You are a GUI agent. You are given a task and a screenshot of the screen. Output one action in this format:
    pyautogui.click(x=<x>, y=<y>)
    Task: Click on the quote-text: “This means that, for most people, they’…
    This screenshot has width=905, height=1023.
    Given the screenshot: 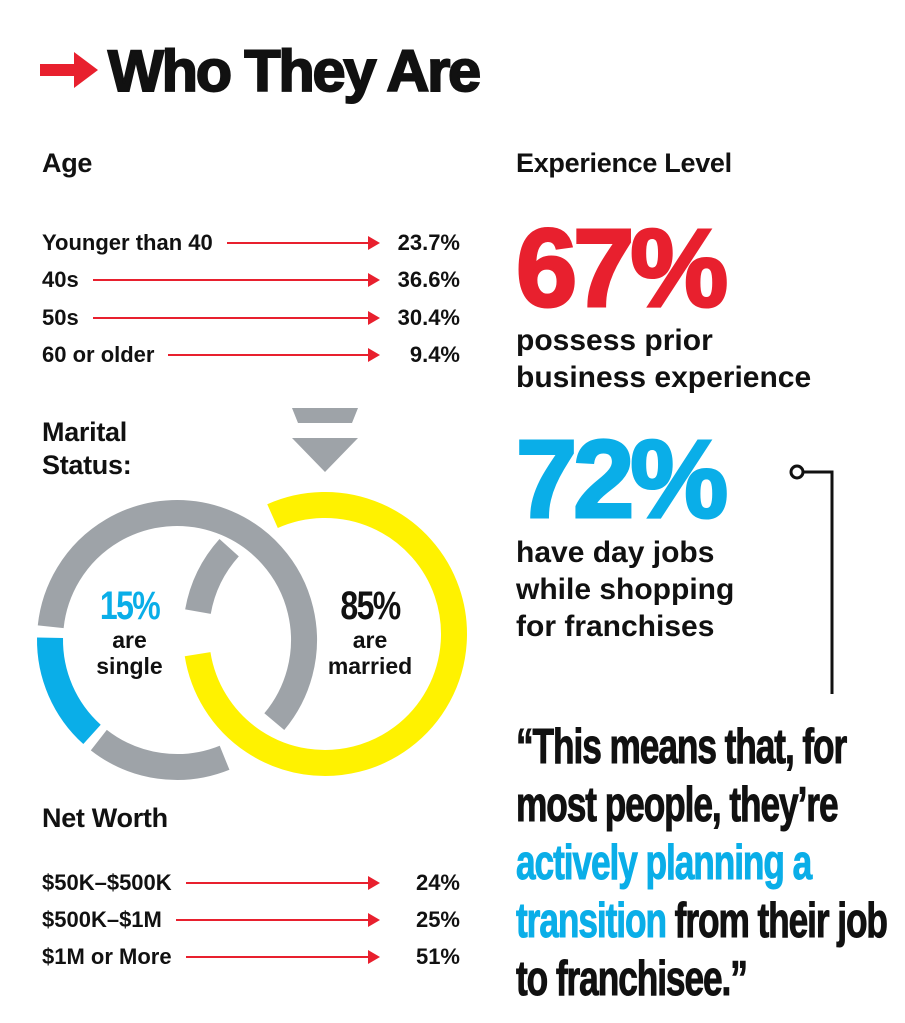 What is the action you would take?
    pyautogui.click(x=682, y=776)
    